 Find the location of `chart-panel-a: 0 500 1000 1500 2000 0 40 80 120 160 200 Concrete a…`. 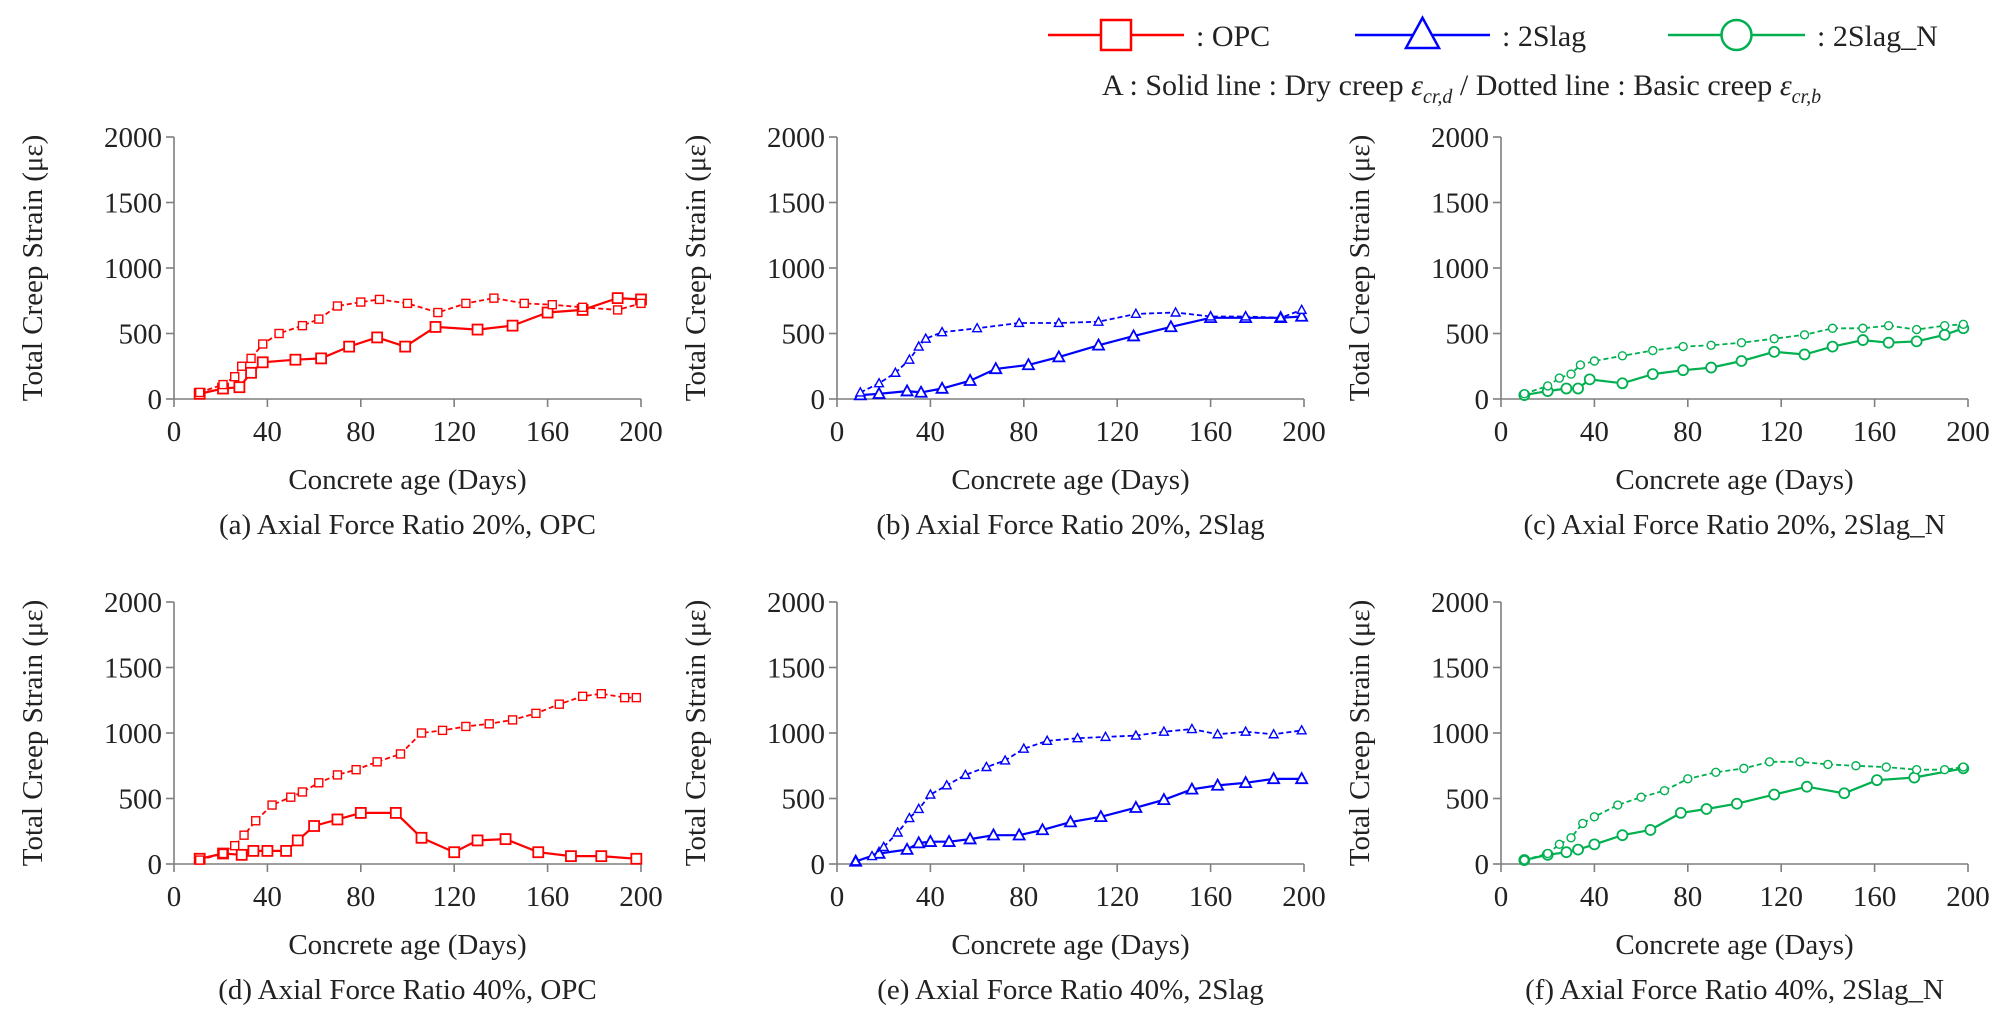

chart-panel-a: 0 500 1000 1500 2000 0 40 80 120 160 200 Concrete a… is located at coordinates (340, 331).